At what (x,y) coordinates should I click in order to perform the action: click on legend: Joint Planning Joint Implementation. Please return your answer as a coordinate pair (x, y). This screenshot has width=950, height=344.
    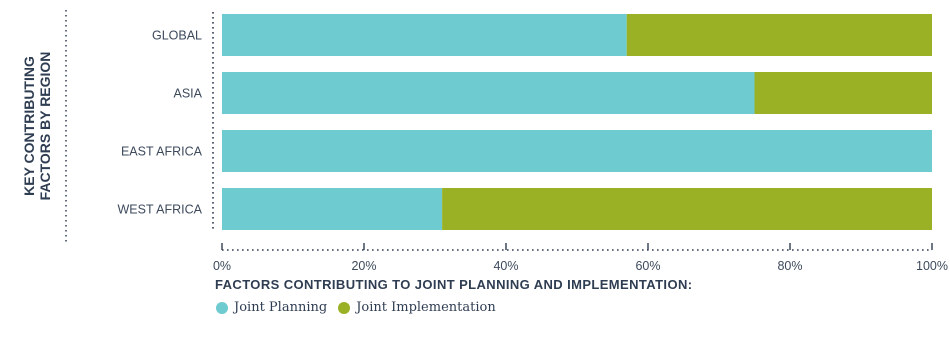
    Looking at the image, I should click on (361, 307).